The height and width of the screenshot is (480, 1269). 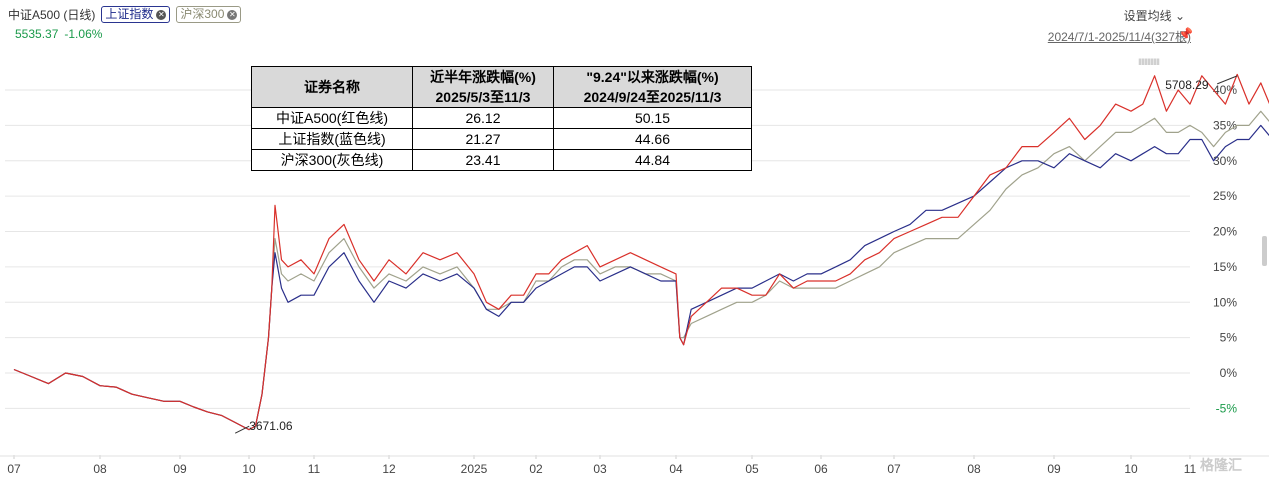 I want to click on hatch-icon: IIIIIIIIIIIIII, so click(x=1149, y=62).